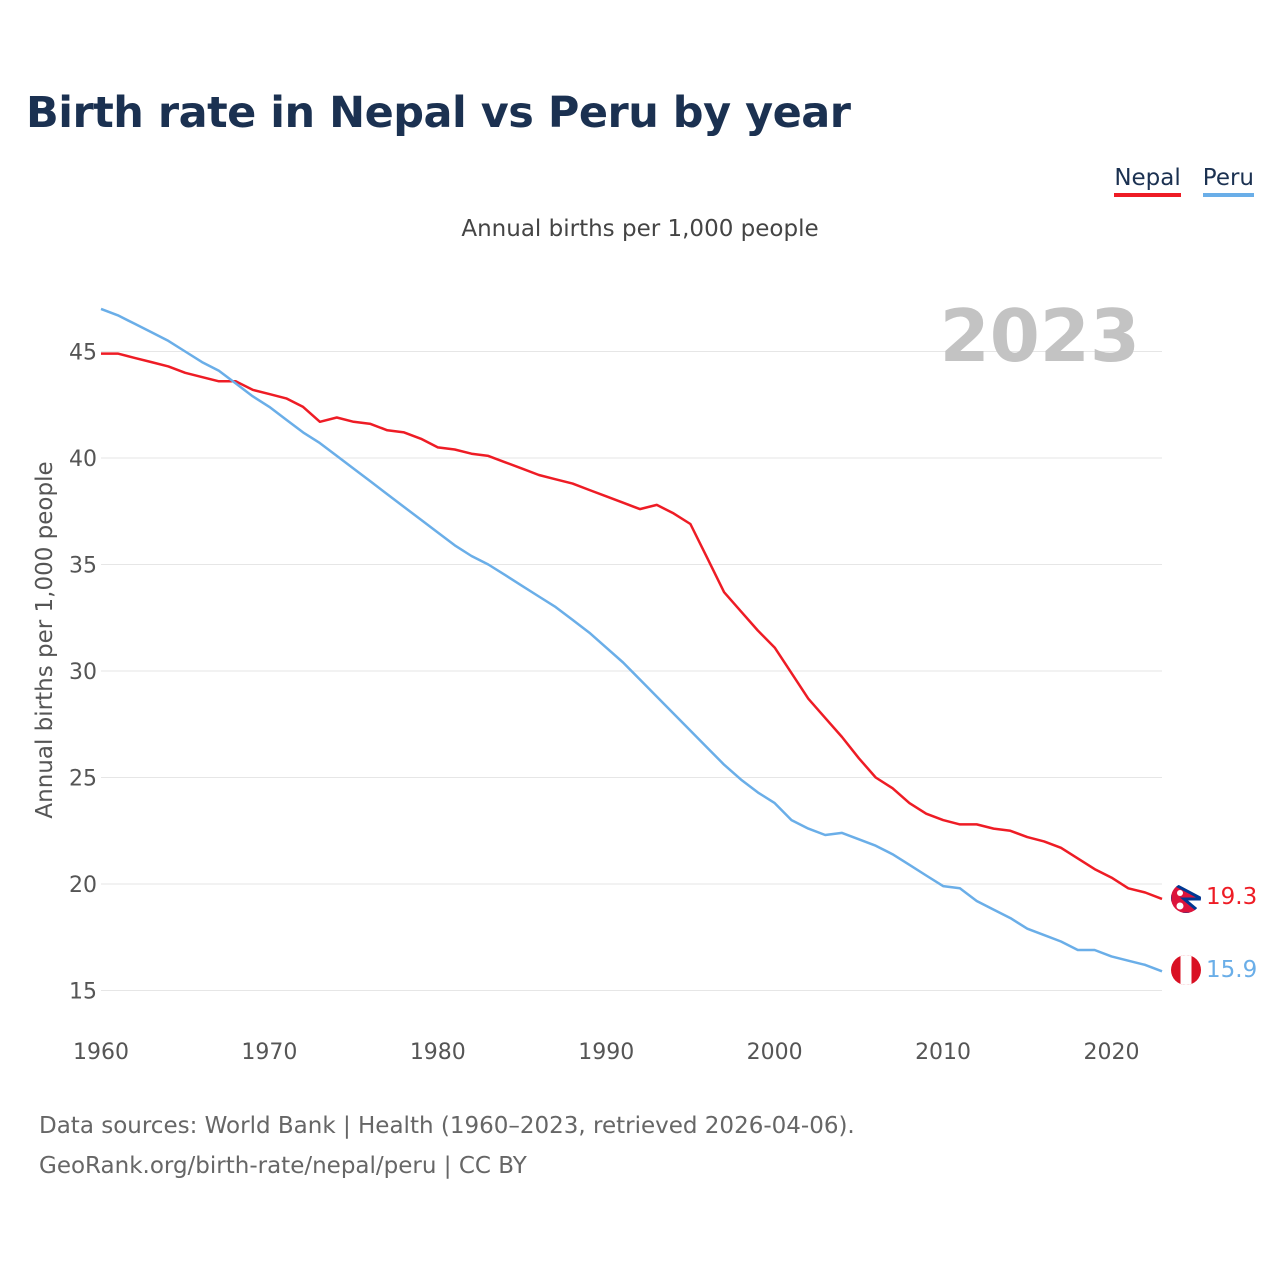  What do you see at coordinates (83, 353) in the screenshot?
I see `y-tick-45: 45` at bounding box center [83, 353].